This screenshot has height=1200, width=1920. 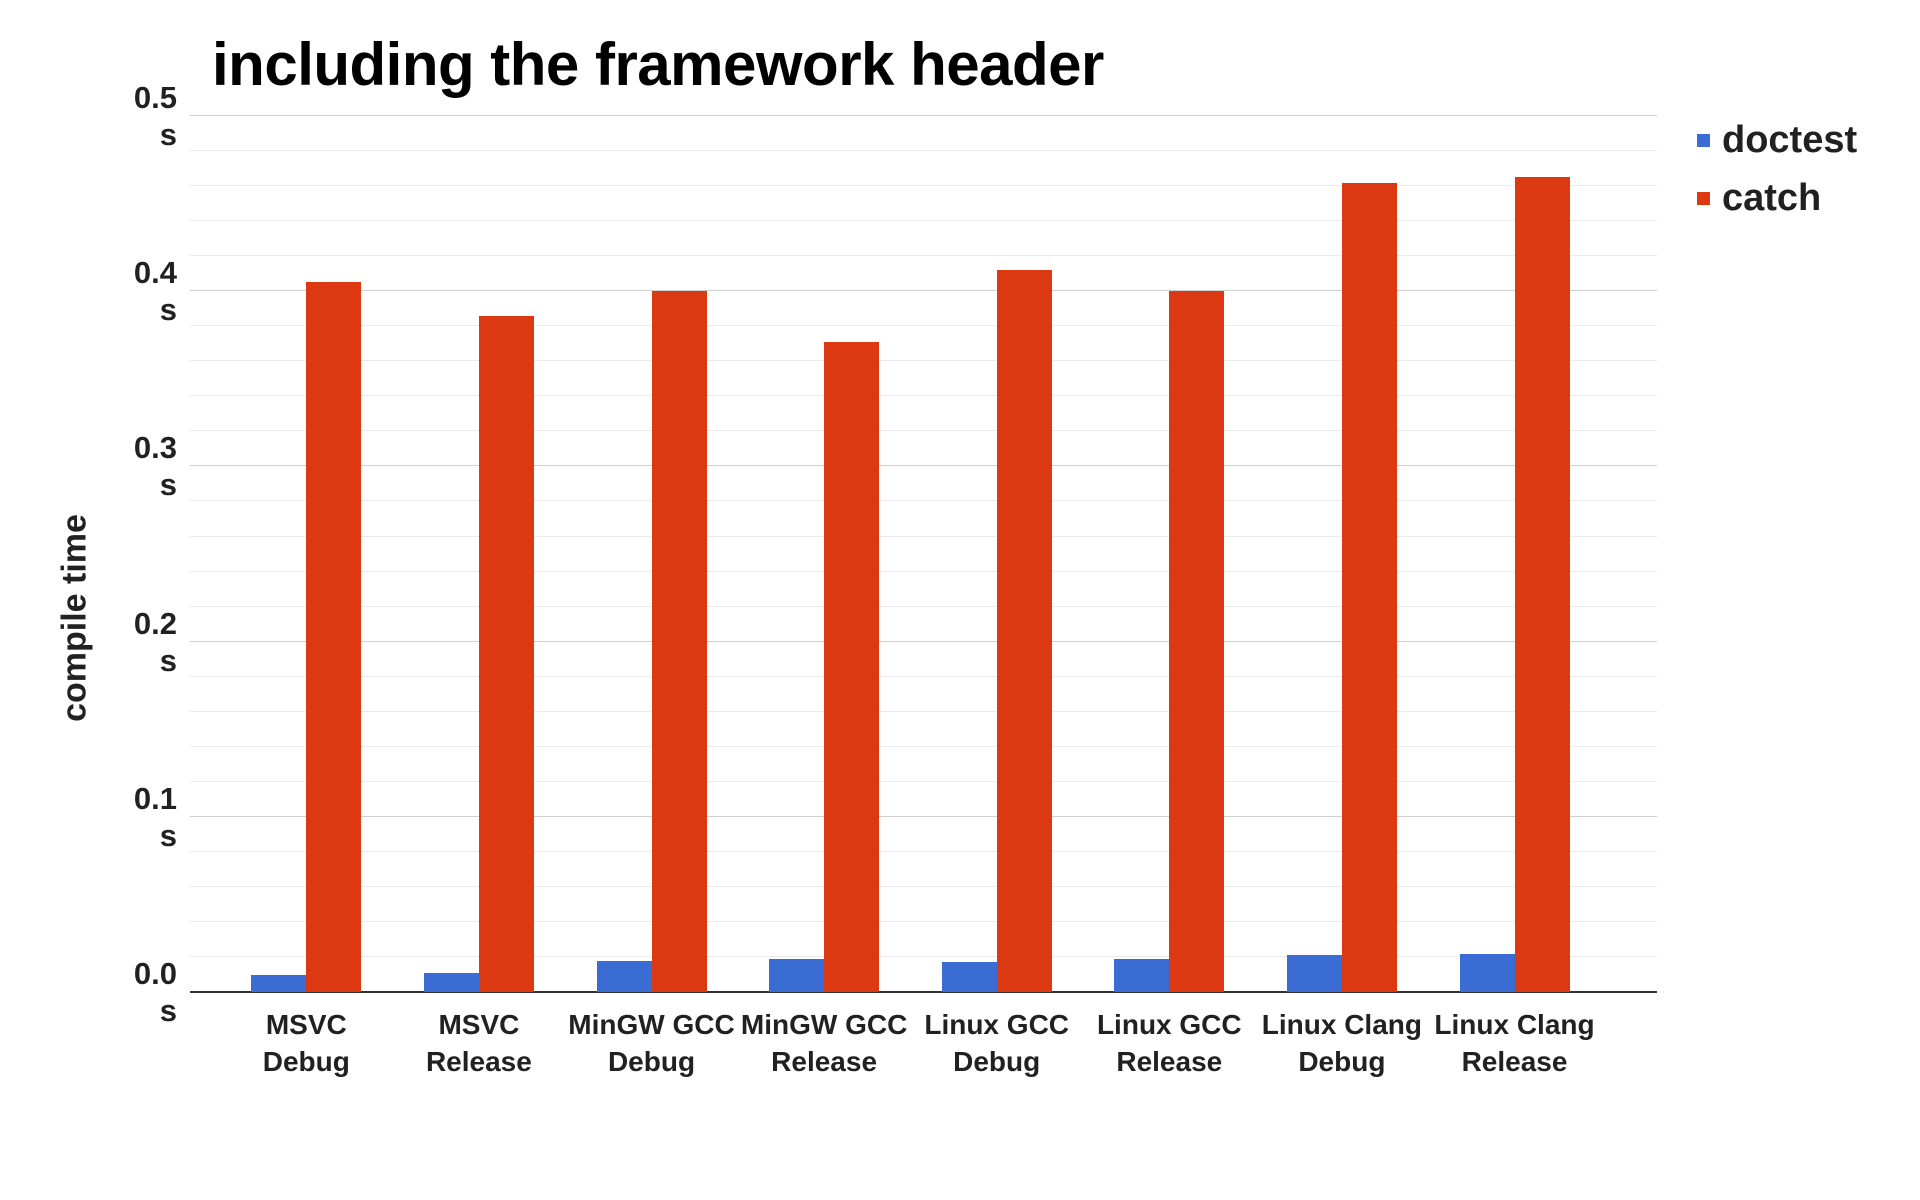 I want to click on legend-label-doctest: doctest, so click(x=1790, y=139).